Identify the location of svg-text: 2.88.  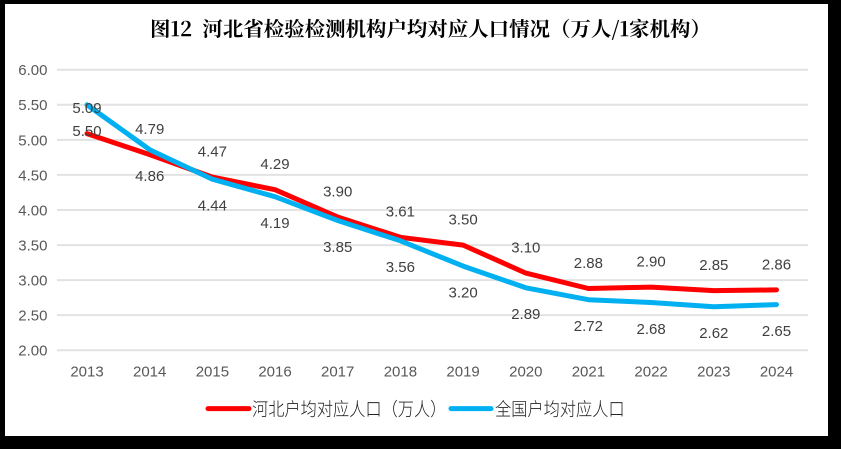
(588, 263).